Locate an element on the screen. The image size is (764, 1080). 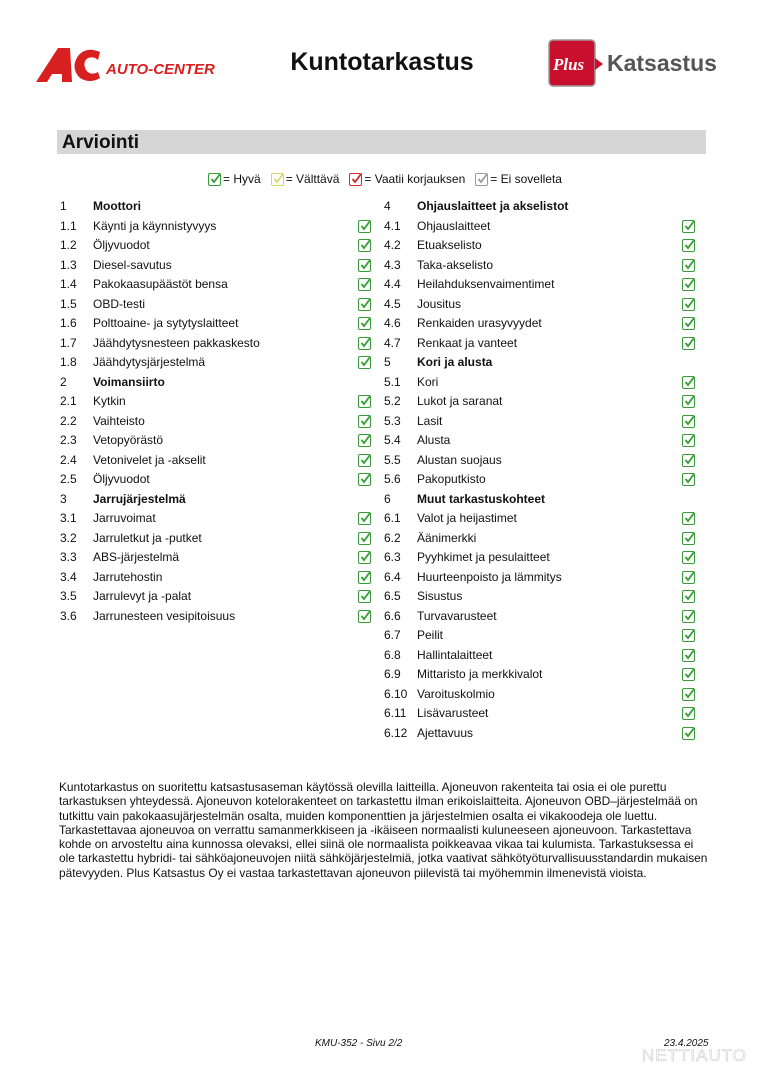
checklist-item: 2.5 Öljyvuodot is located at coordinates (220, 480).